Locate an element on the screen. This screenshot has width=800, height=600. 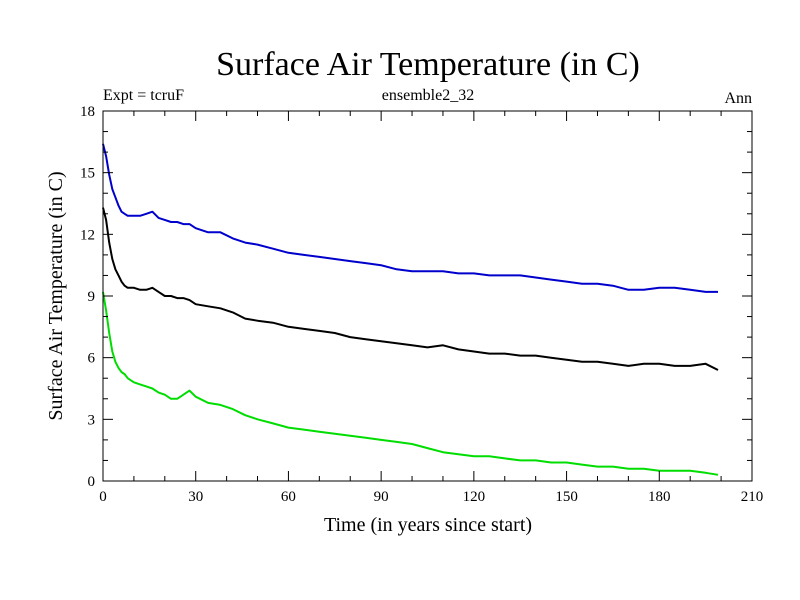
y-tick-label: 0 is located at coordinates (92, 482).